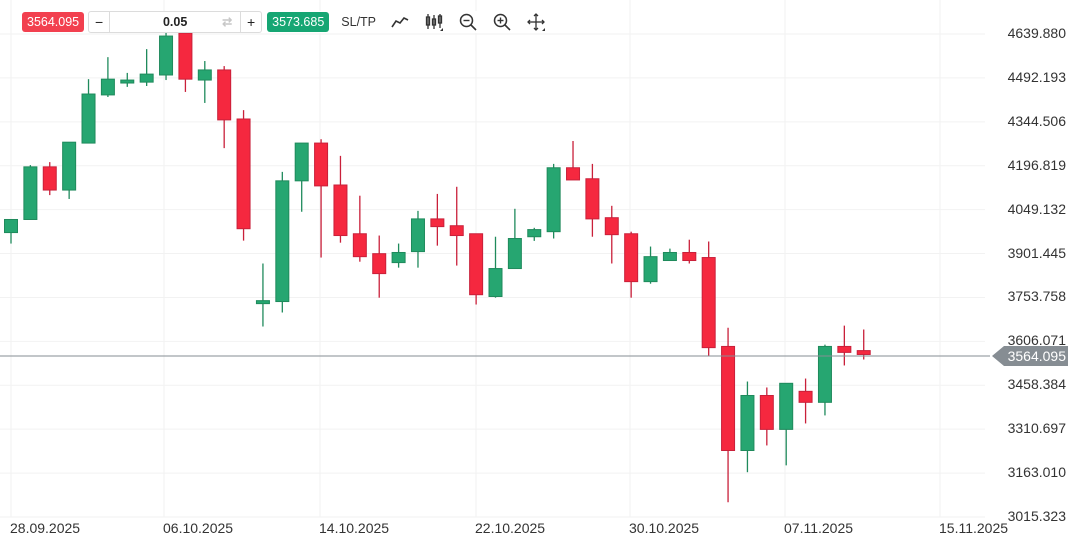  Describe the element at coordinates (354, 528) in the screenshot. I see `date-axis-label: 14.10.2025` at that location.